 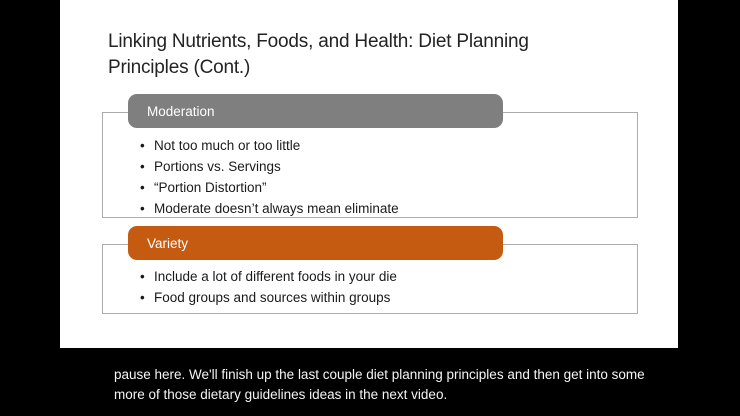 What do you see at coordinates (181, 111) in the screenshot?
I see `moderation-header-label: Moderation` at bounding box center [181, 111].